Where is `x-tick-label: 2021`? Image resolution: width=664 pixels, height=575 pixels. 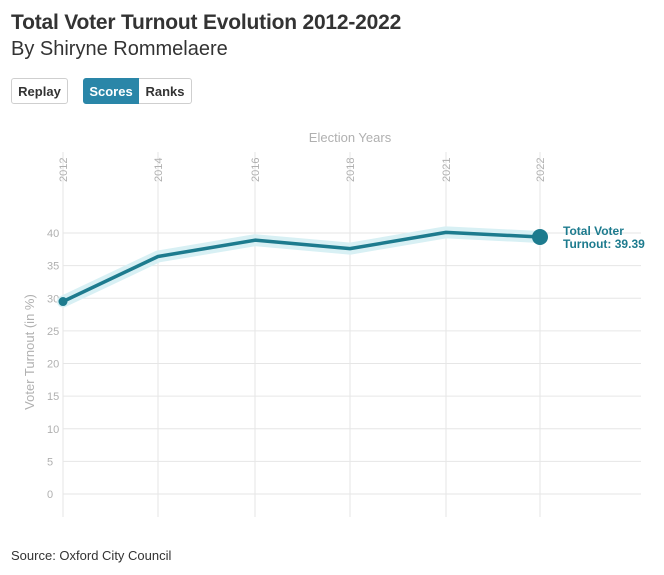 x-tick-label: 2021 is located at coordinates (447, 170).